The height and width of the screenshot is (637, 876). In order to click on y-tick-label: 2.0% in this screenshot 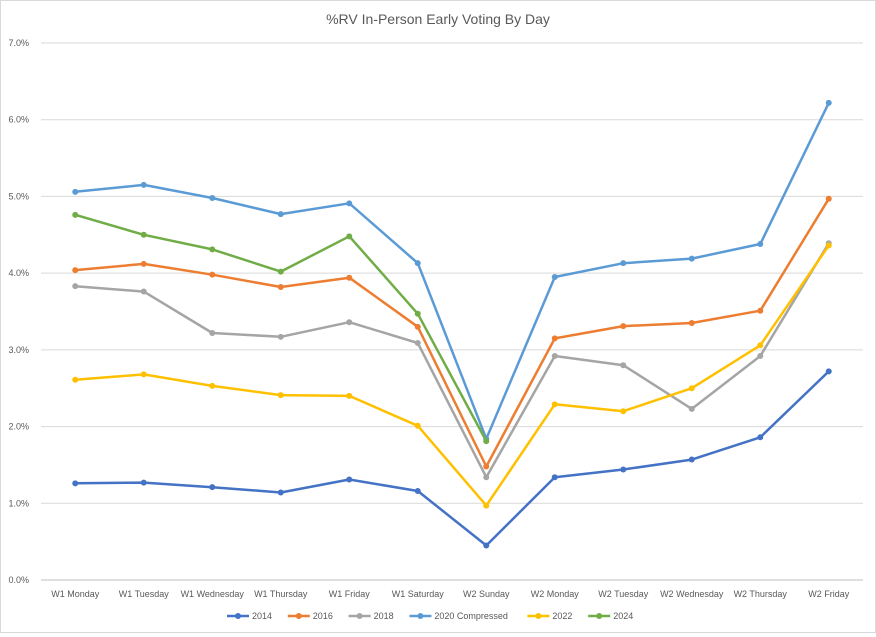, I will do `click(18, 427)`.